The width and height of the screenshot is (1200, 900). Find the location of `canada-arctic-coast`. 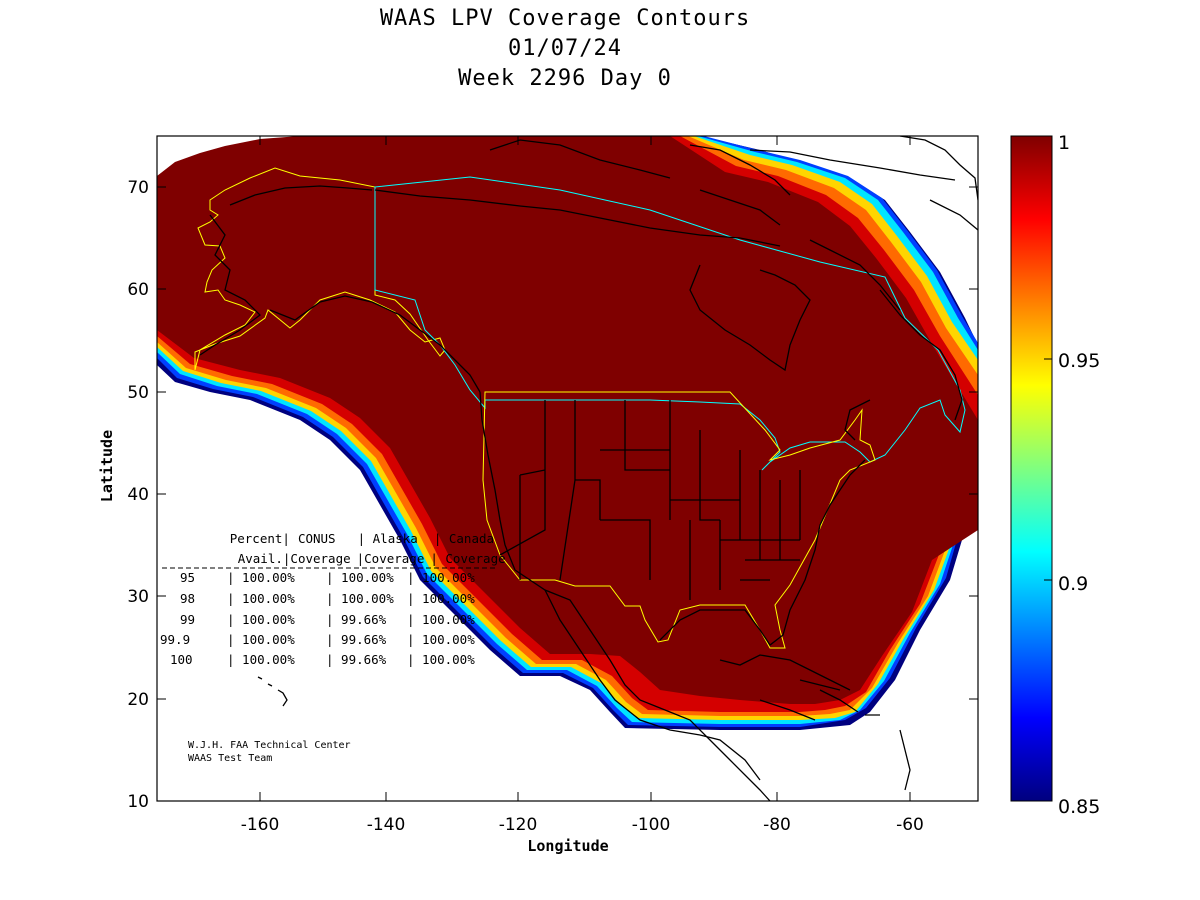

canada-arctic-coast is located at coordinates (665, 193).